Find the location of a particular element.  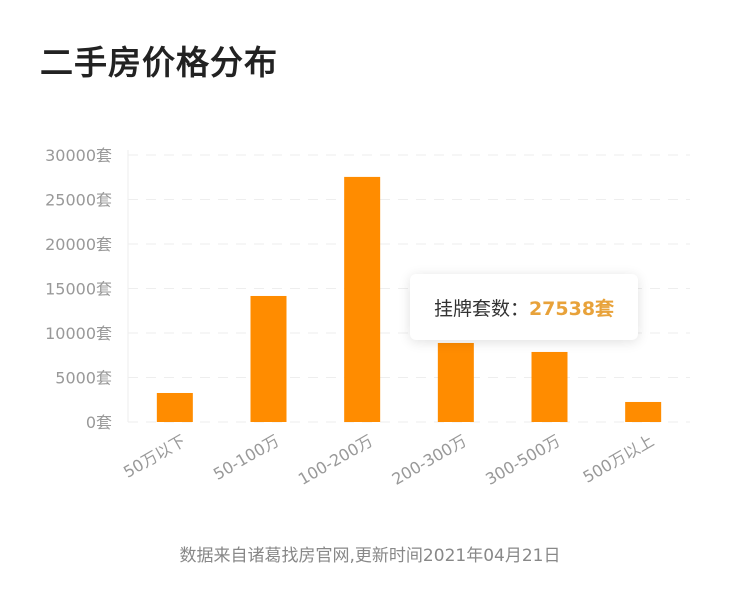

tooltip-value: 27538套 is located at coordinates (571, 308).